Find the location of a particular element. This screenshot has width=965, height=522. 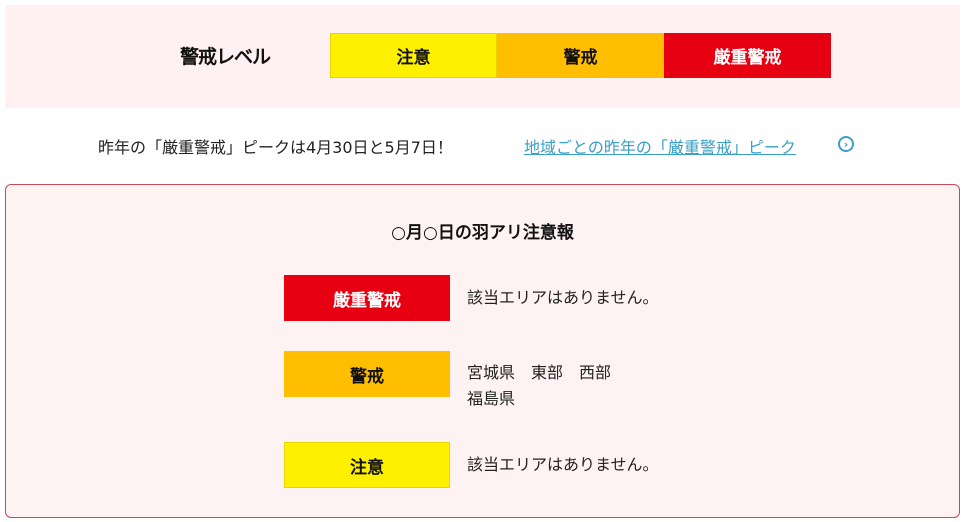

caution-areas: 該当エリアはありません。 is located at coordinates (563, 465).